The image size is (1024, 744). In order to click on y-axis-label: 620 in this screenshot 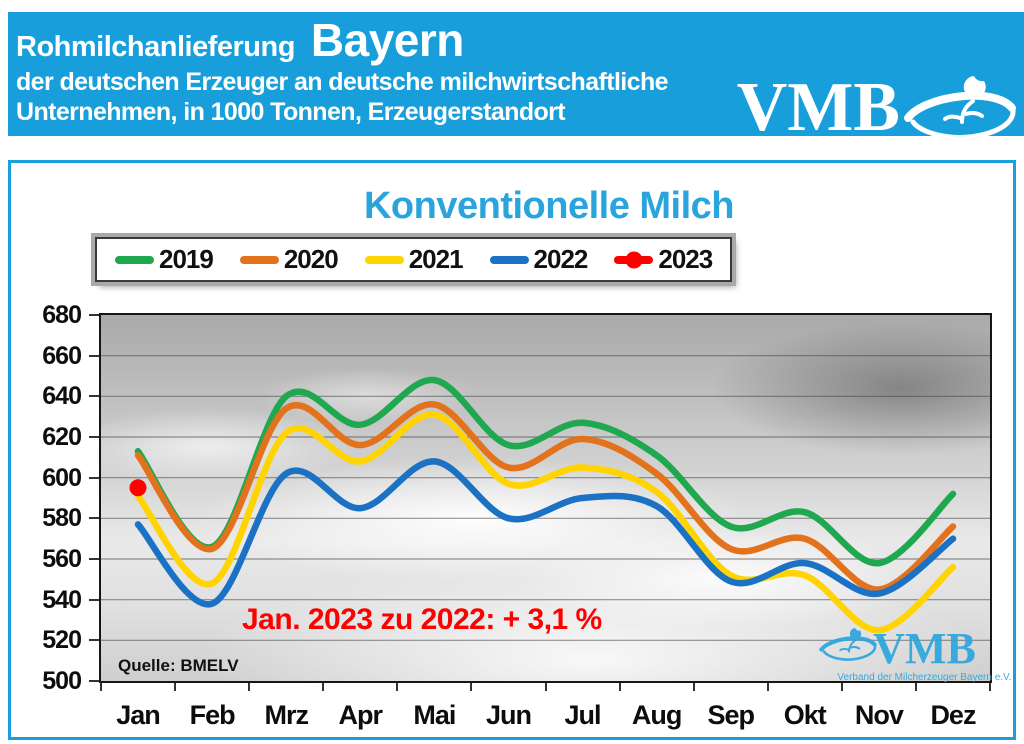, I will do `click(62, 437)`.